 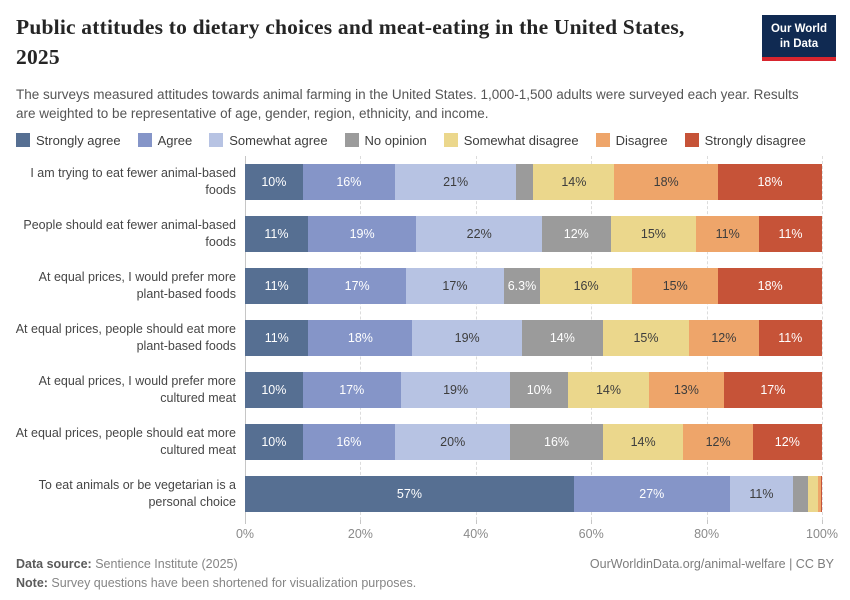 What do you see at coordinates (822, 337) in the screenshot?
I see `gridline` at bounding box center [822, 337].